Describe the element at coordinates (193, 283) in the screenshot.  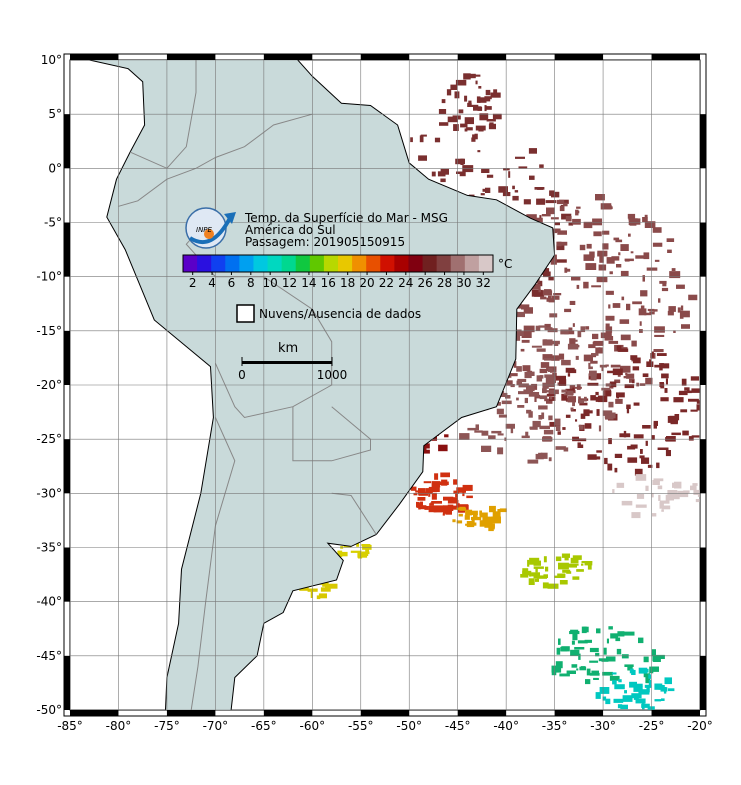
I see `colorbar-label: 2` at that location.